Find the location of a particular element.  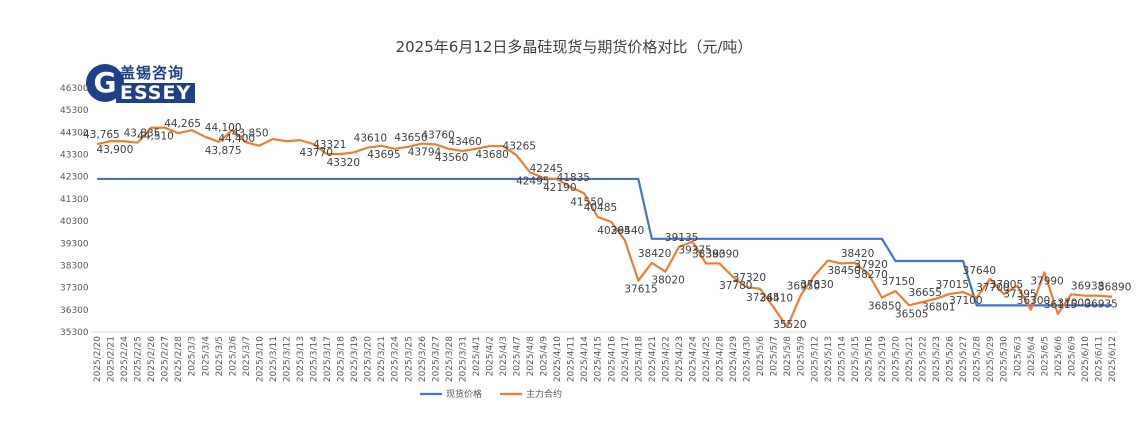

data-label: 36935 is located at coordinates (1100, 305).